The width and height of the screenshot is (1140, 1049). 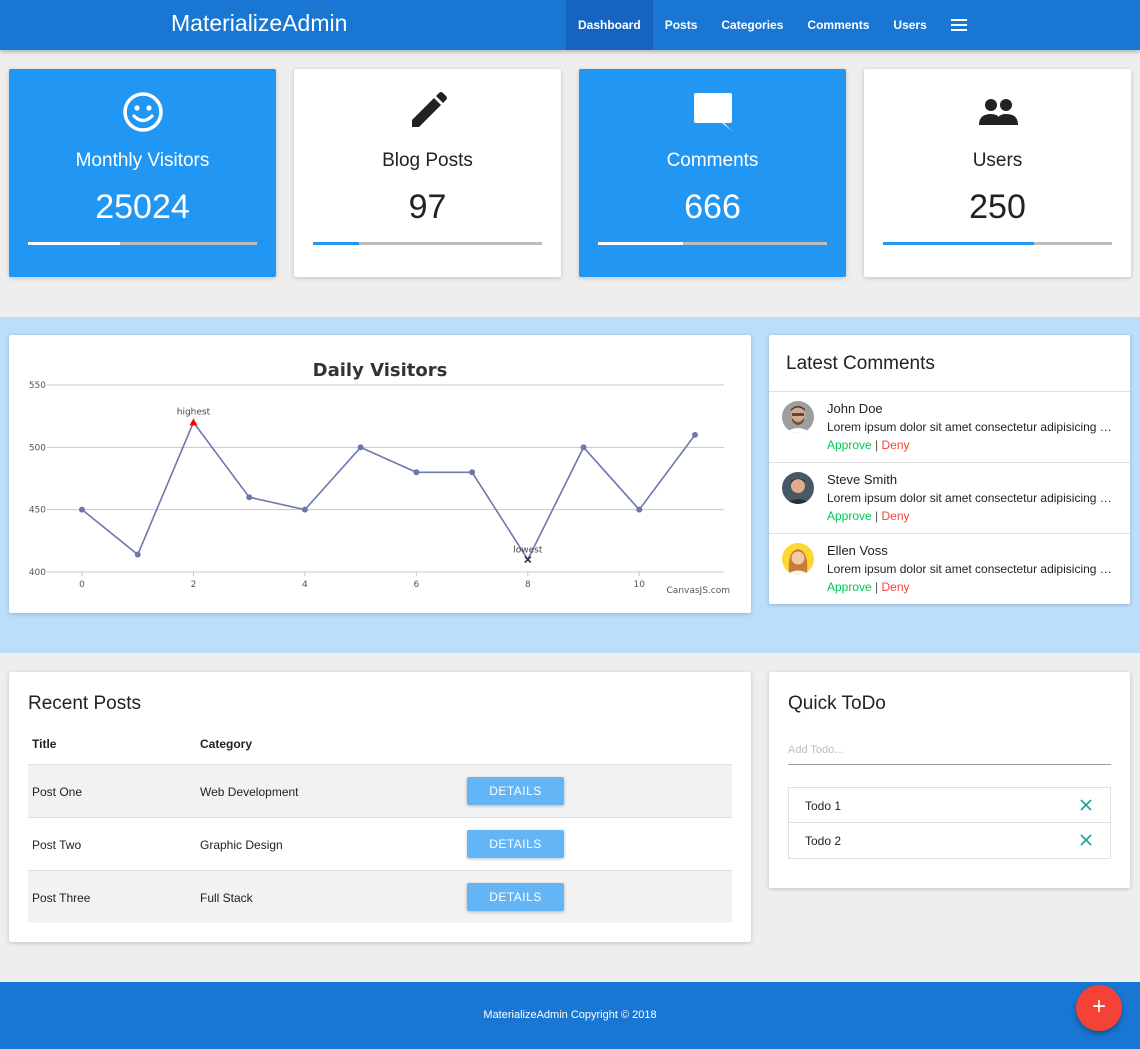 I want to click on todo-item: Todo 1, so click(x=949, y=805).